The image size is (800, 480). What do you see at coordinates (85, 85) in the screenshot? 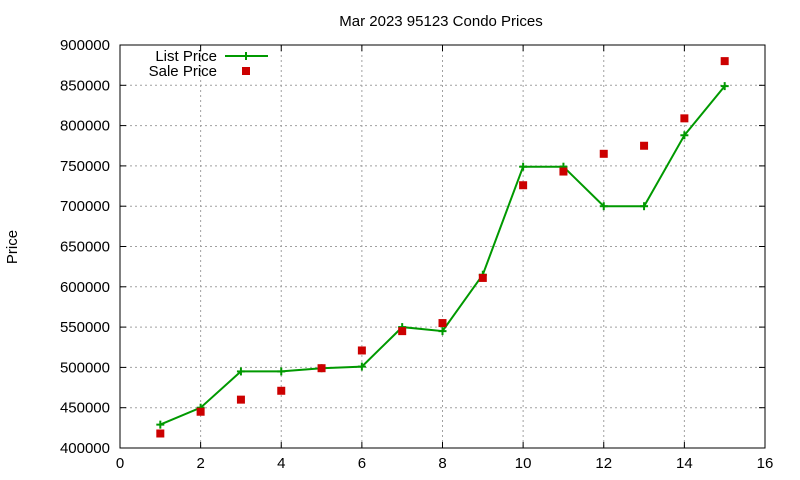
I see `y-tick-label: 850000` at bounding box center [85, 85].